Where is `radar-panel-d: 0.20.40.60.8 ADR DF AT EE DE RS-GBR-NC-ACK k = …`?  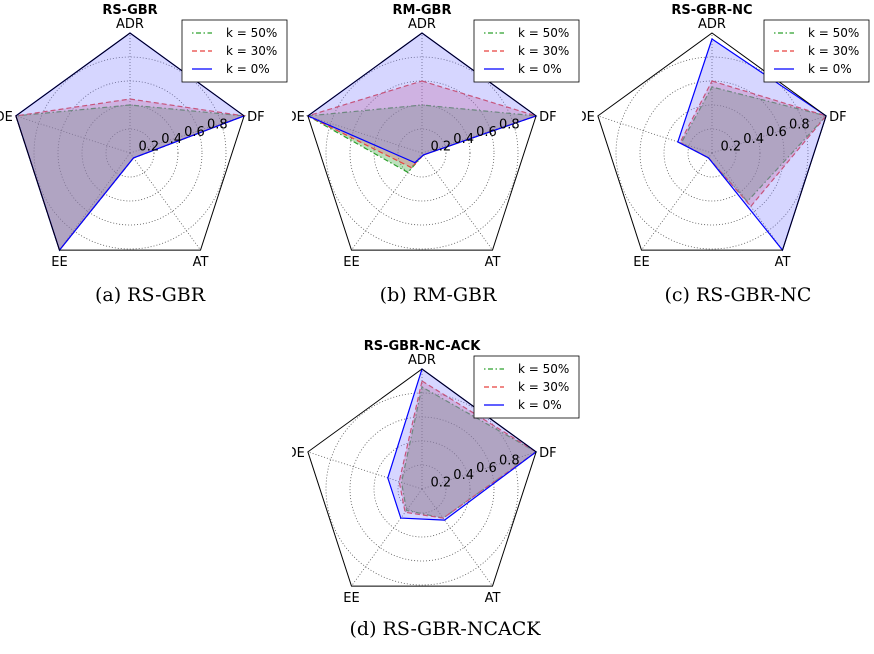 radar-panel-d: 0.20.40.60.8 ADR DF AT EE DE RS-GBR-NC-ACK k = … is located at coordinates (435, 476).